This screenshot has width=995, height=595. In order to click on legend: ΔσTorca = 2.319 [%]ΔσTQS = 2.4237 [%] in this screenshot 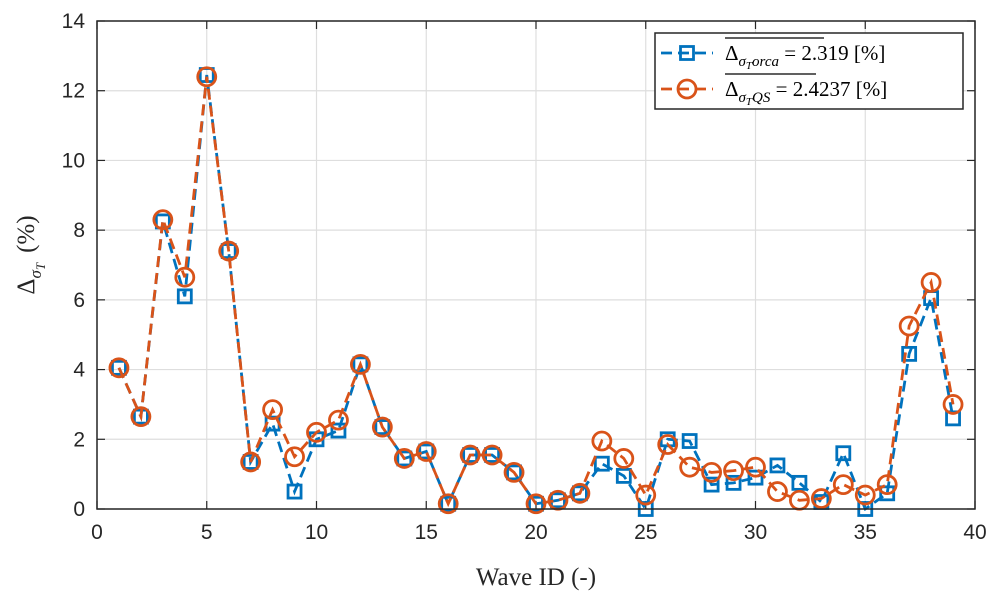, I will do `click(809, 71)`.